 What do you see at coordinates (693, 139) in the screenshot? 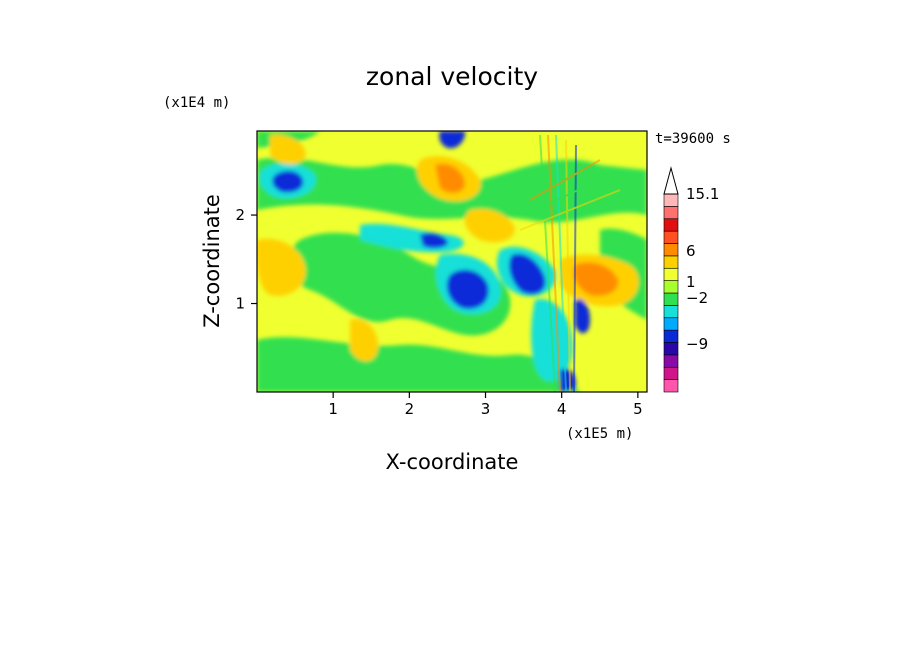
I see `time-label: t=39600 s` at bounding box center [693, 139].